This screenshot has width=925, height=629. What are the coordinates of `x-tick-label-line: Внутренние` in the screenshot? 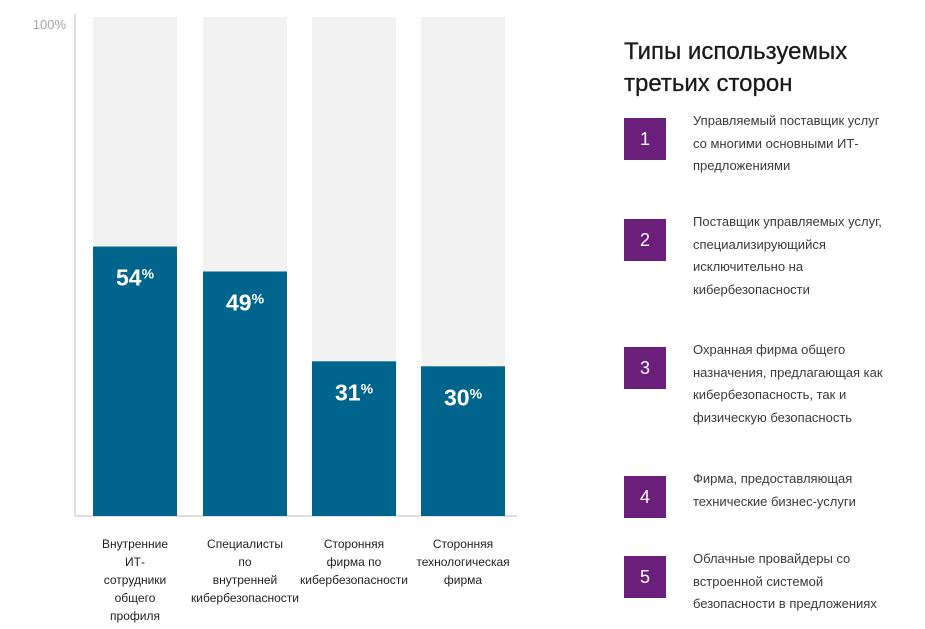 It's located at (135, 544).